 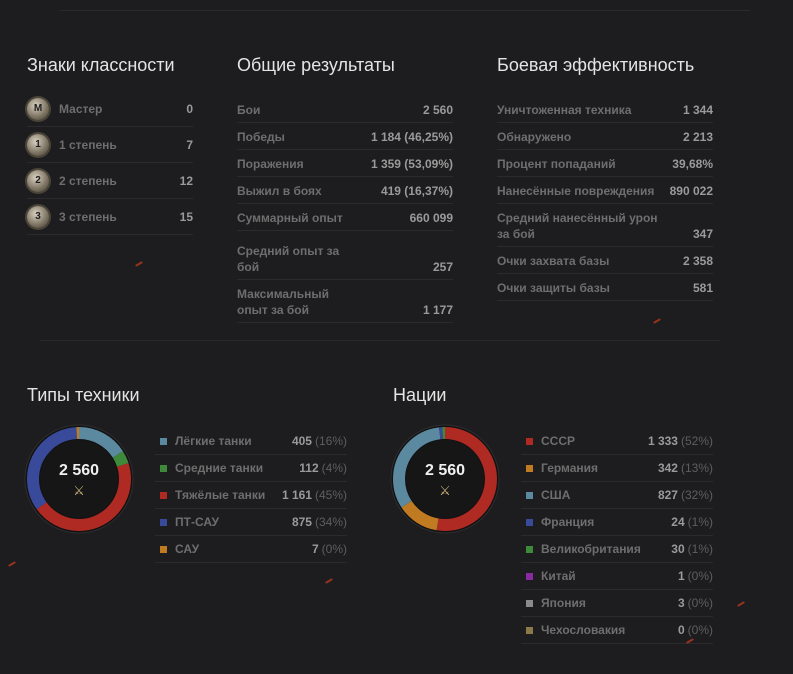 What do you see at coordinates (577, 226) in the screenshot?
I see `stat-label: Средний нанесённый урон за бой` at bounding box center [577, 226].